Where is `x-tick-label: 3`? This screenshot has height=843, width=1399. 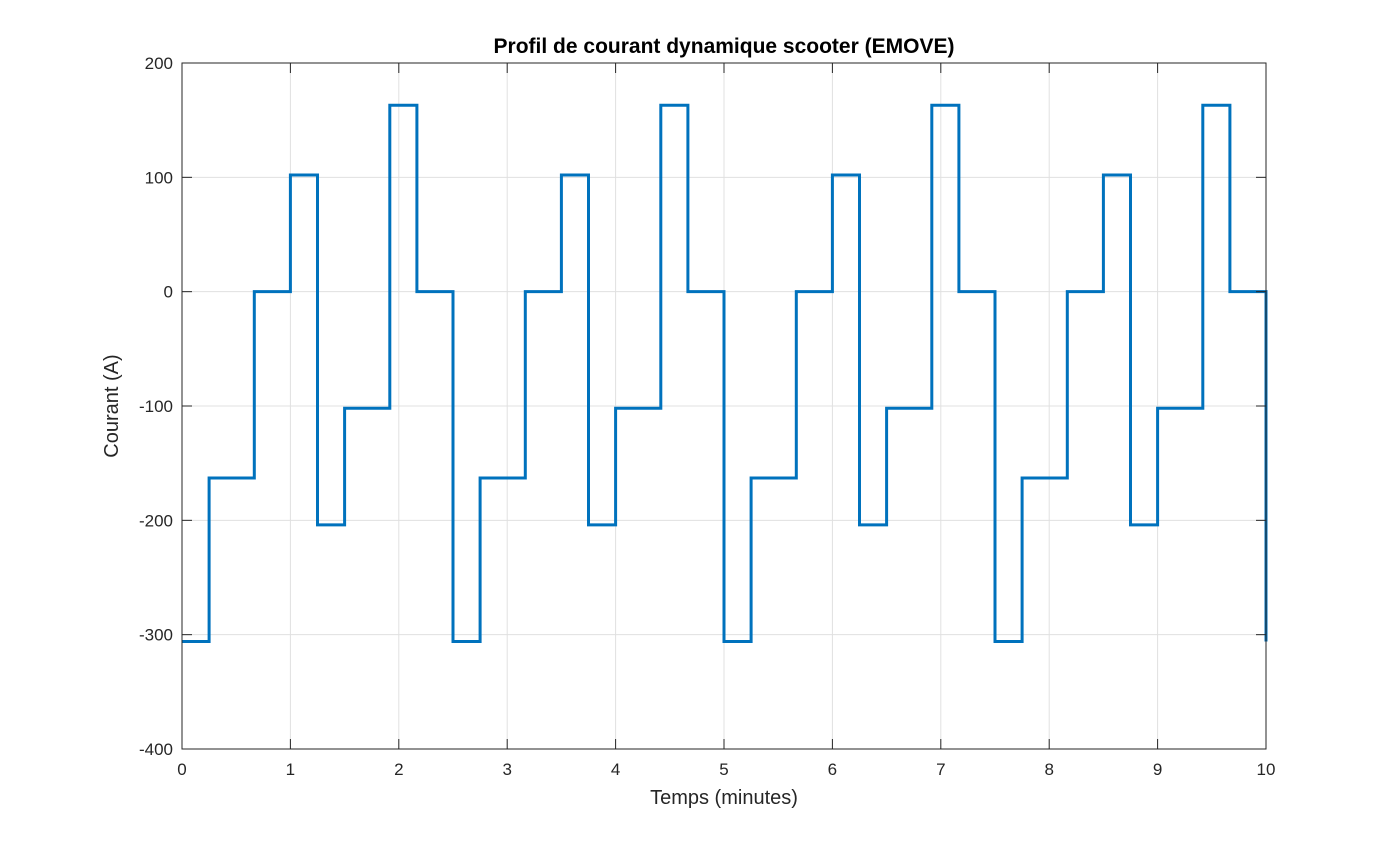
x-tick-label: 3 is located at coordinates (506, 769).